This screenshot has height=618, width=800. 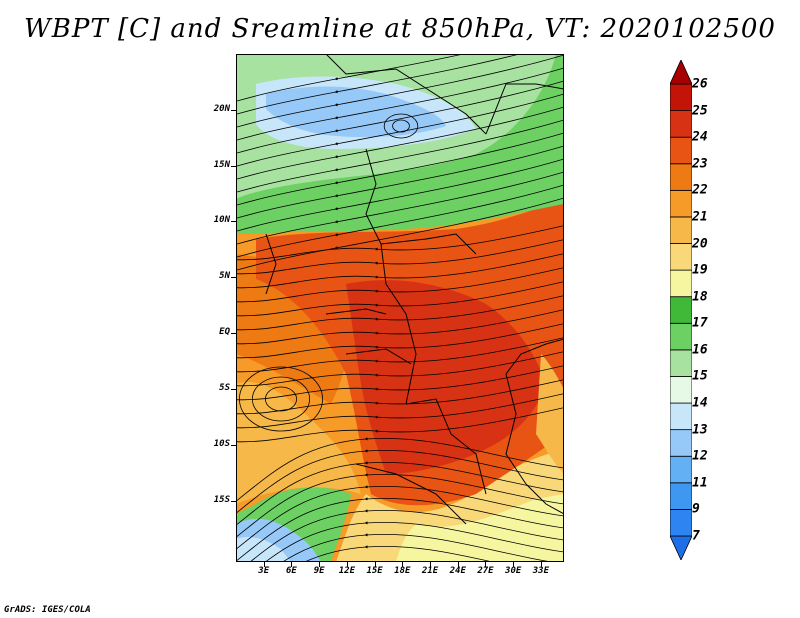 What do you see at coordinates (700, 270) in the screenshot?
I see `colorbar-level-label: 19` at bounding box center [700, 270].